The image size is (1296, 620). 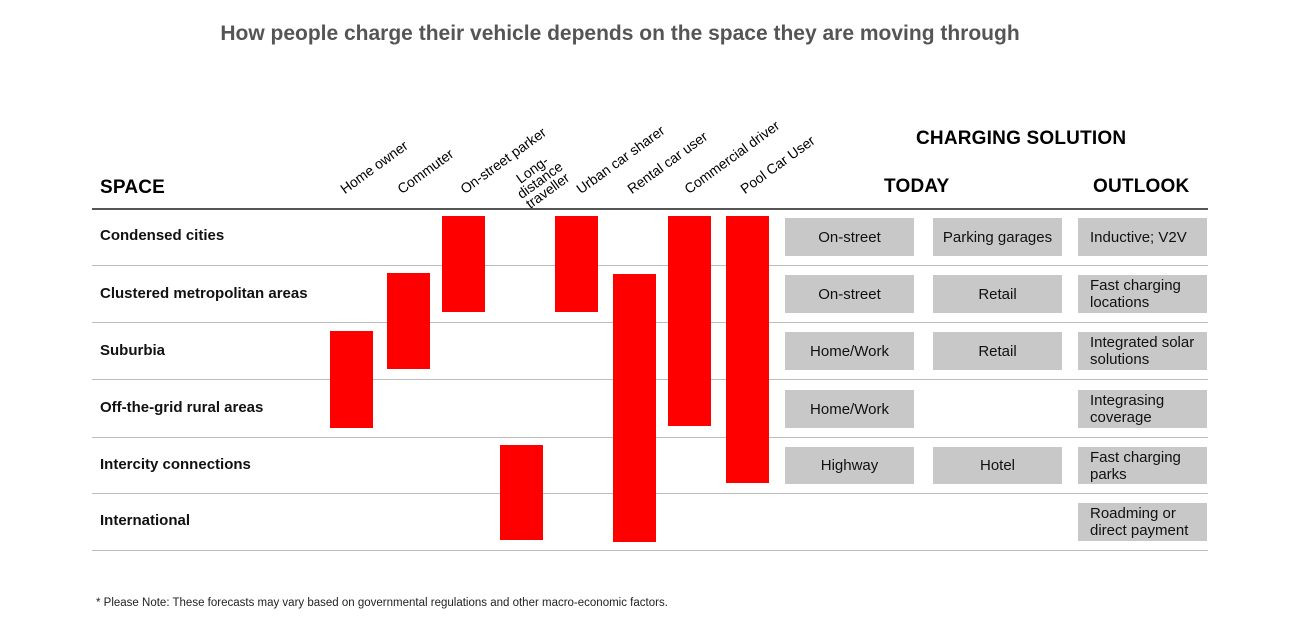 I want to click on outlook-solution-box: Inductive; V2V, so click(x=1142, y=237).